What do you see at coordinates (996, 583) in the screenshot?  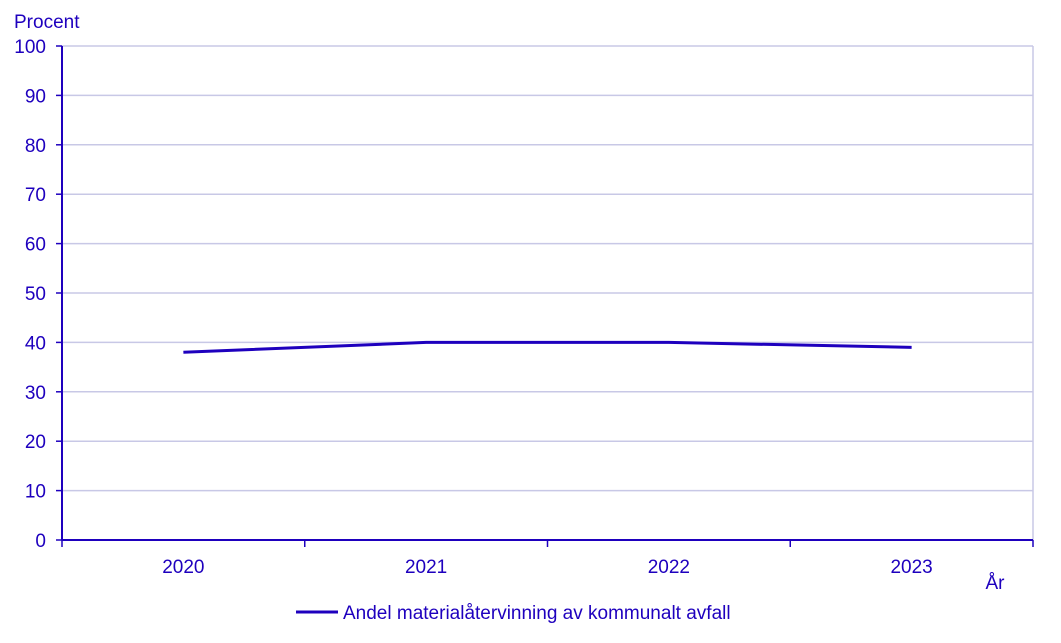 I see `x-axis-unit-label: År` at bounding box center [996, 583].